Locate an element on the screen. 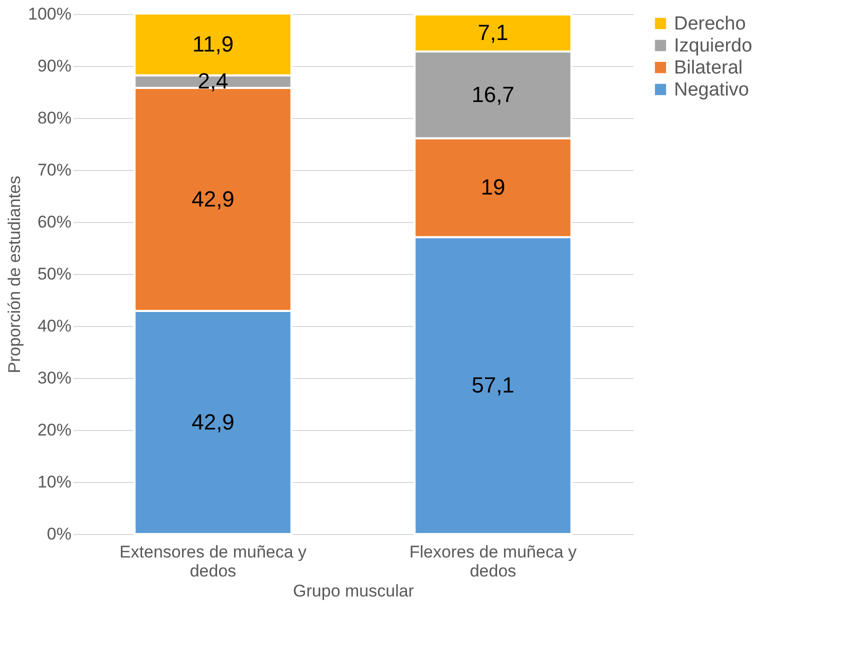  x-axis-title: Grupo muscular is located at coordinates (353, 591).